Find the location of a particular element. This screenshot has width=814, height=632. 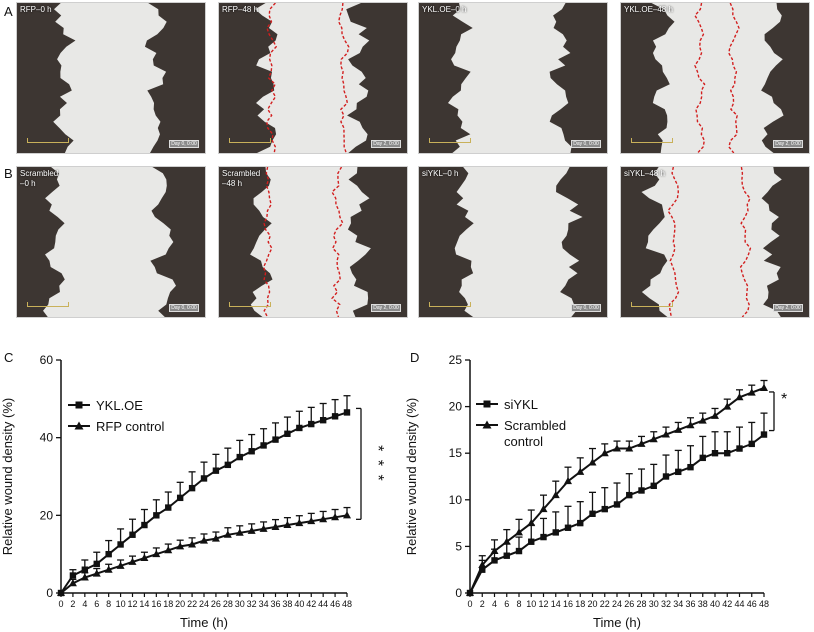

legend-marker-triangle is located at coordinates (79, 425).